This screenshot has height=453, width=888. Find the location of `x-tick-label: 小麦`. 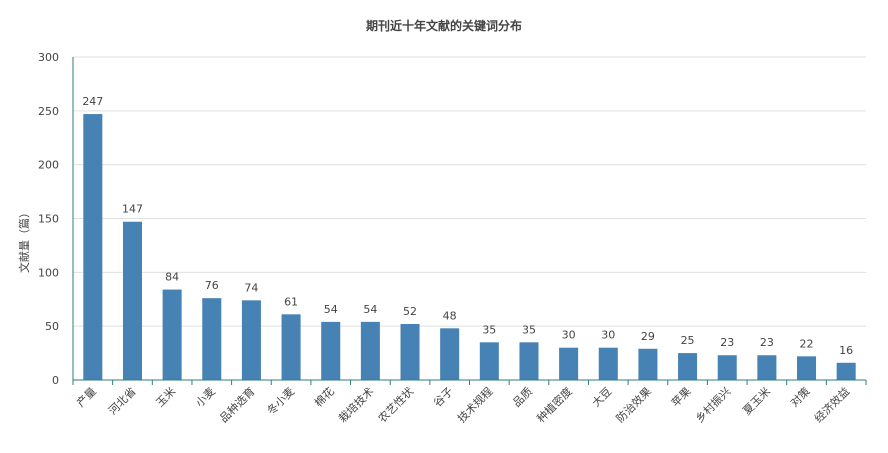

x-tick-label: 小麦 is located at coordinates (205, 397).